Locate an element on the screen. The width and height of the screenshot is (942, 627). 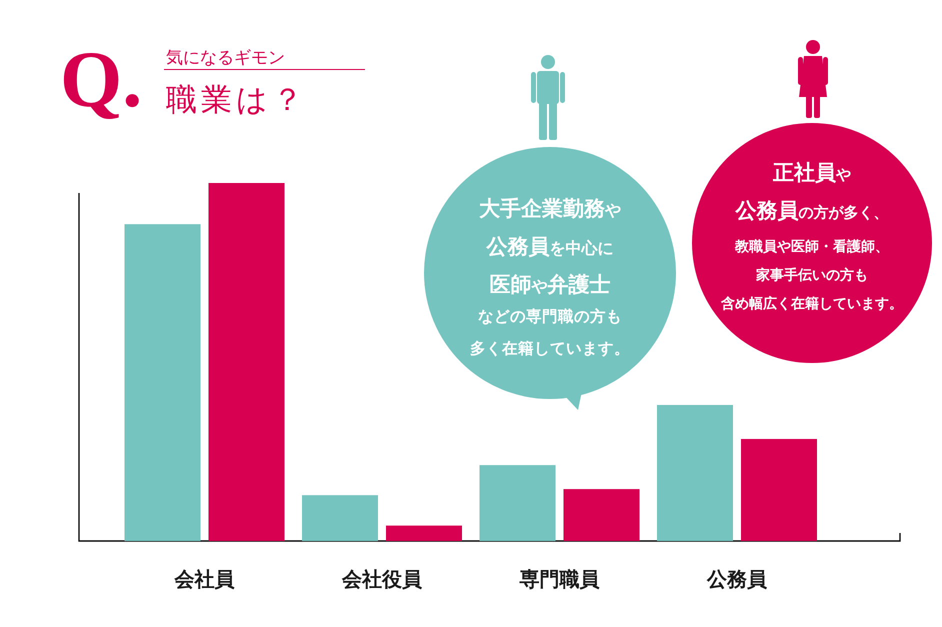
category-label: 会社役員 is located at coordinates (382, 579).